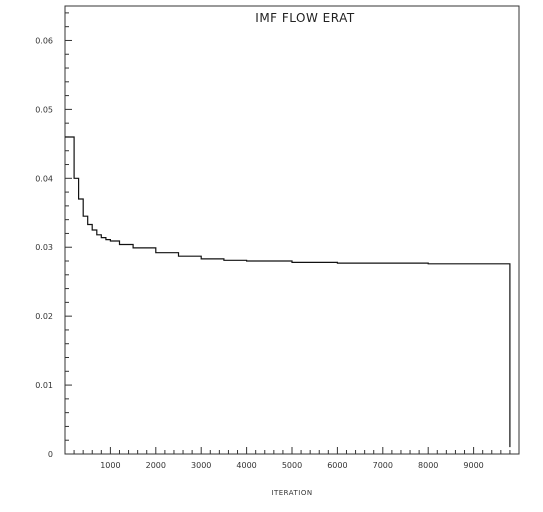 The width and height of the screenshot is (543, 512). I want to click on x-tick-label: 6000, so click(337, 465).